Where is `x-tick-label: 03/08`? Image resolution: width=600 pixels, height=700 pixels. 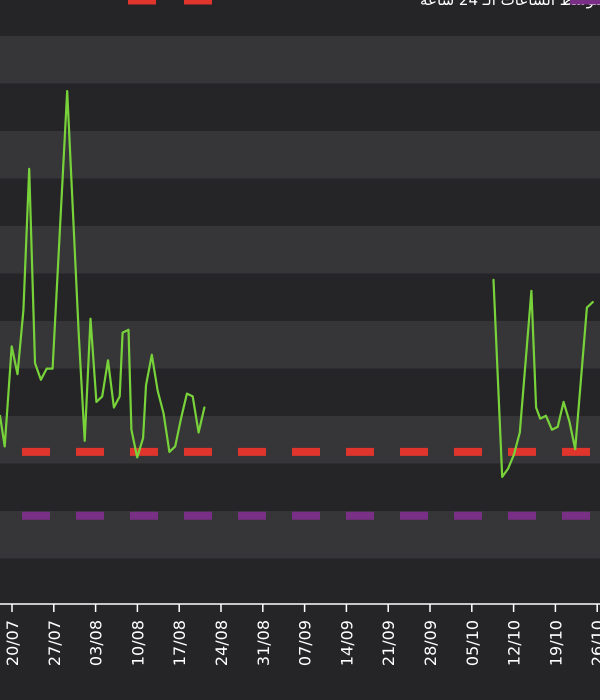
x-tick-label: 03/08 is located at coordinates (96, 643).